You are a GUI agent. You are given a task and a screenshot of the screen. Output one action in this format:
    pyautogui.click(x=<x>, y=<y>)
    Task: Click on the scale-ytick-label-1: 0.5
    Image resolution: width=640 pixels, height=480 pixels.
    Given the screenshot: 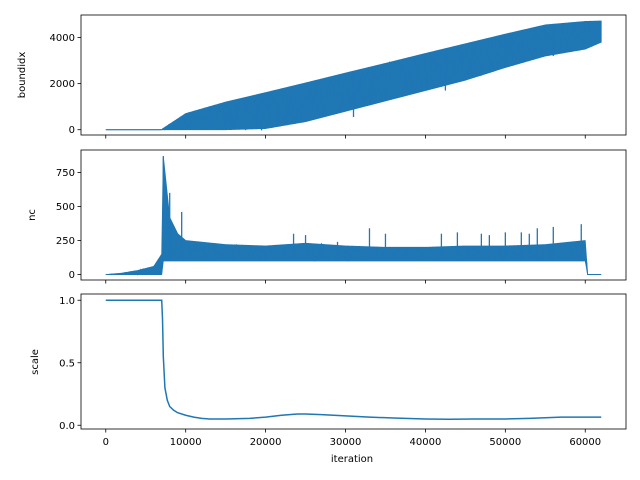 What is the action you would take?
    pyautogui.click(x=67, y=363)
    